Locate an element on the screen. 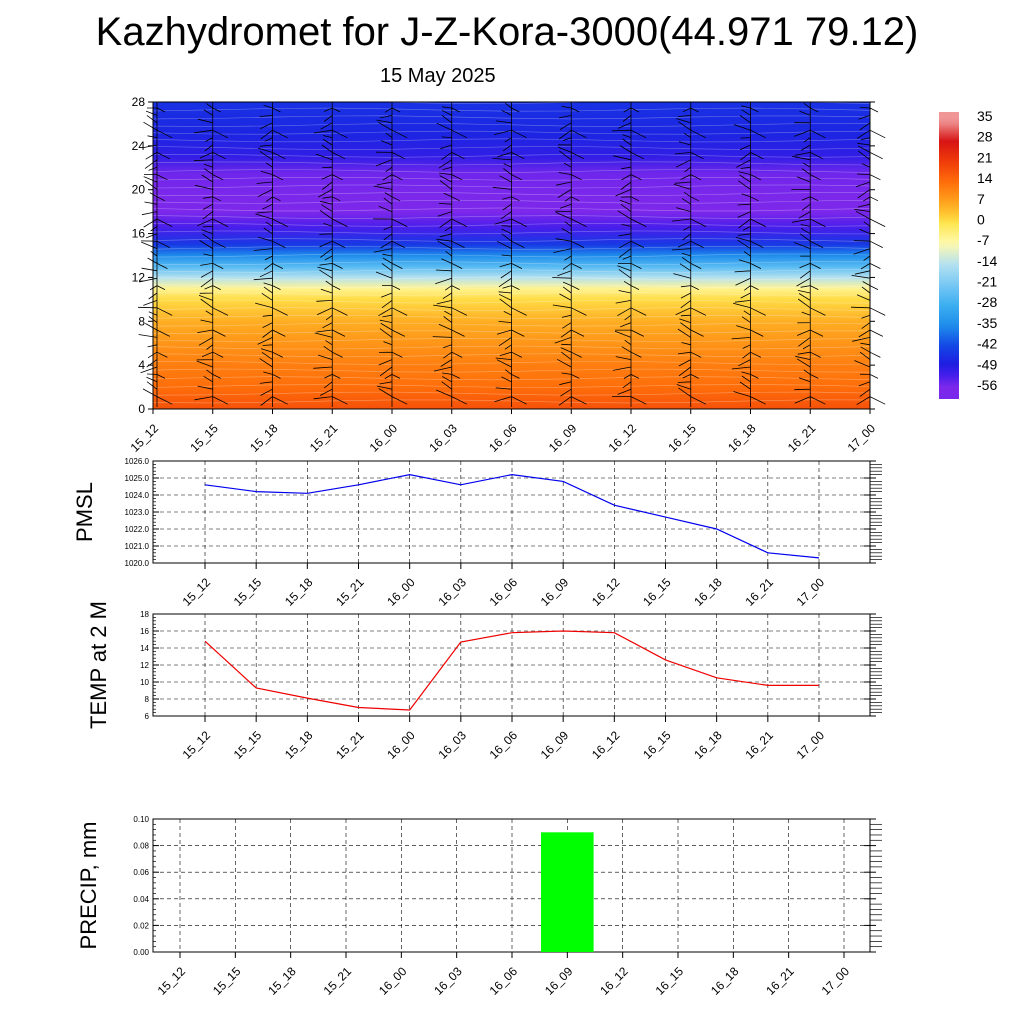 The image size is (1024, 1024). temp-gridlines is located at coordinates (511, 665).